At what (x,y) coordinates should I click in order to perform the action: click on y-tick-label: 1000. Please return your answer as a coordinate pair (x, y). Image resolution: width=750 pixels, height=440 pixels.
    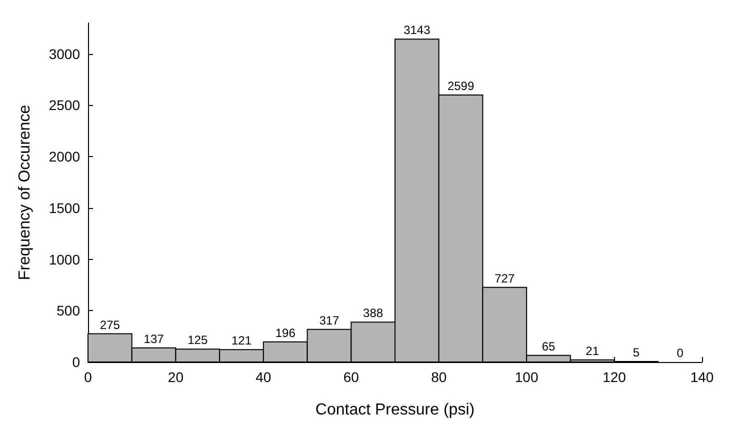
    Looking at the image, I should click on (64, 259).